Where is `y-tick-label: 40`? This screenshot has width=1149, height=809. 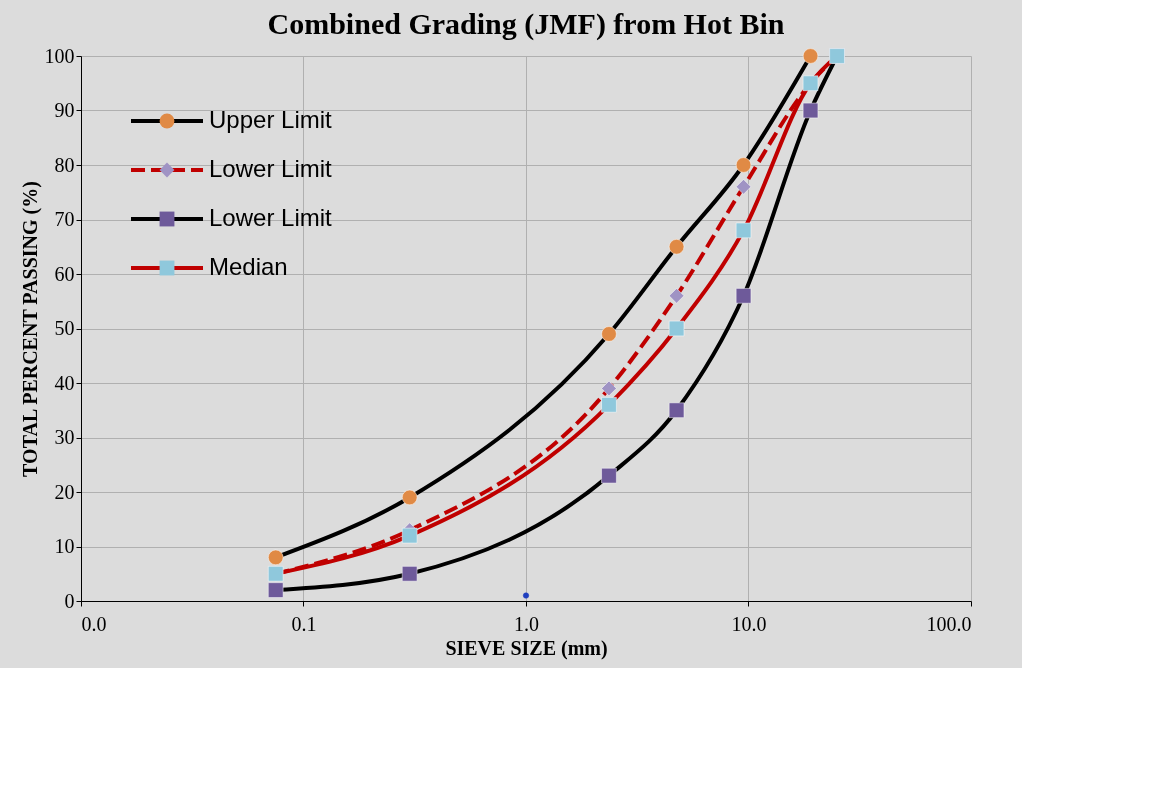
y-tick-label: 40 is located at coordinates (64, 382).